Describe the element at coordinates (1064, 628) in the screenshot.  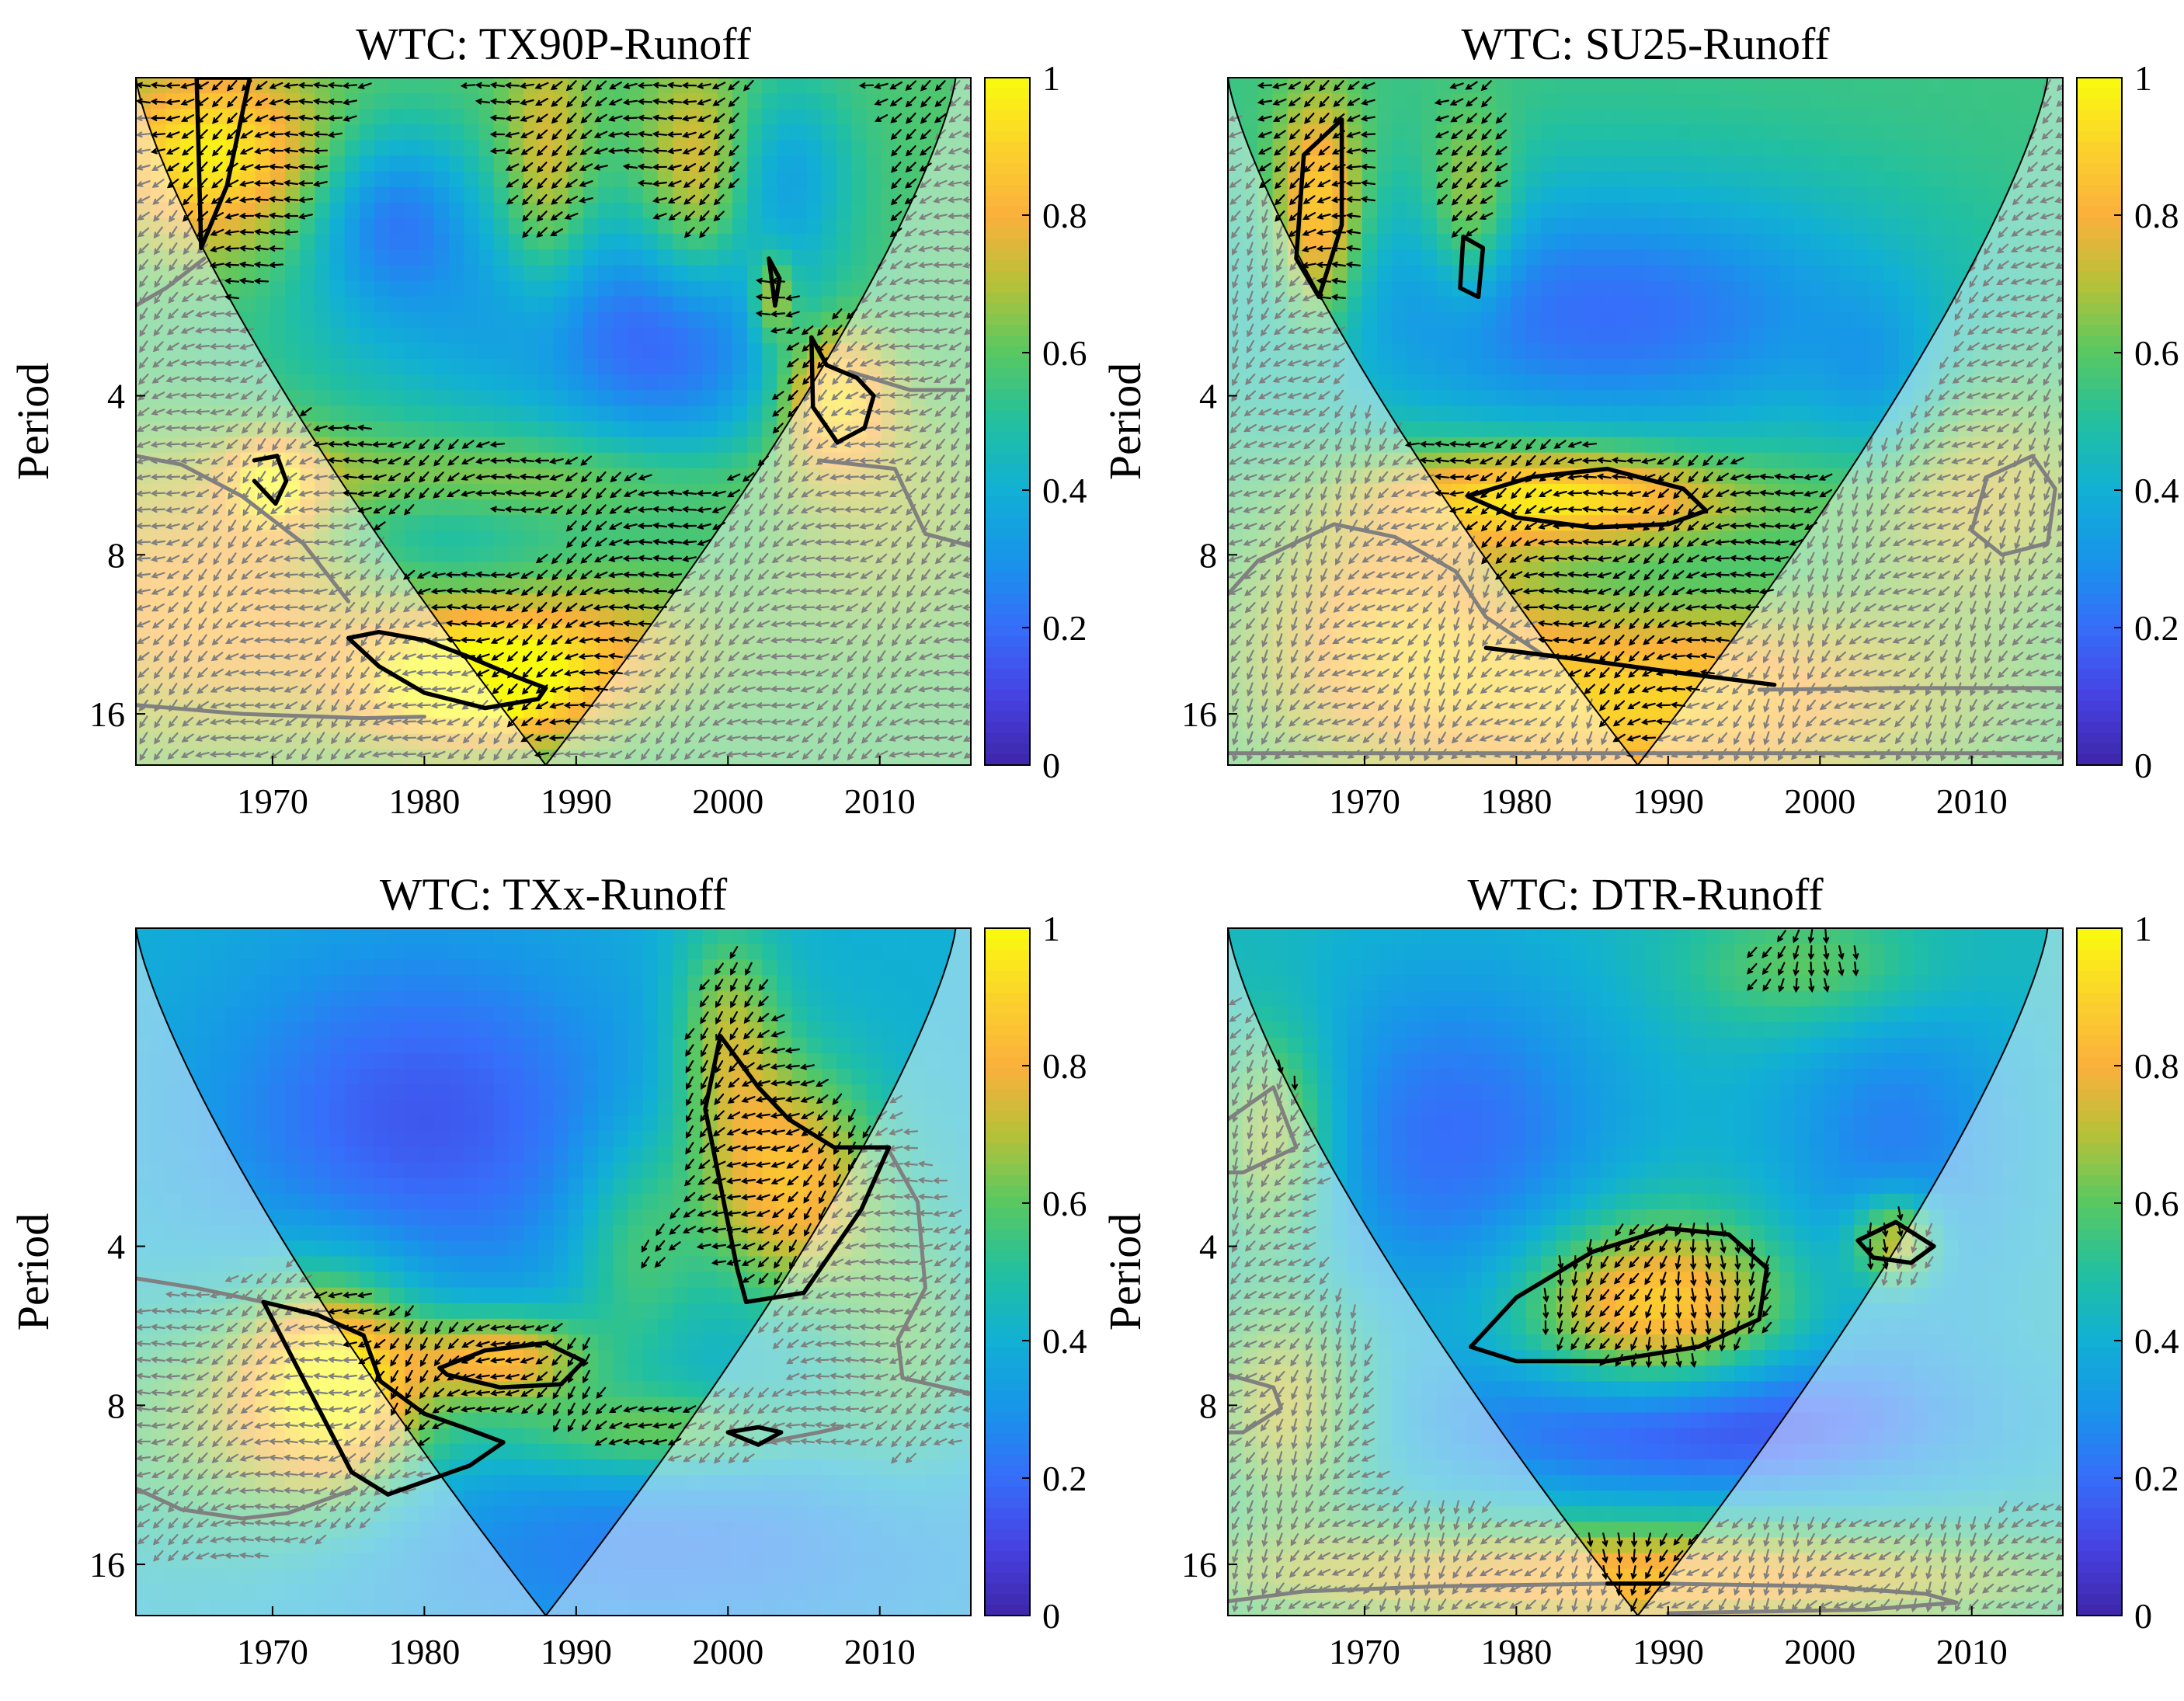
I see `colorbar-tick-label: 0.2` at that location.